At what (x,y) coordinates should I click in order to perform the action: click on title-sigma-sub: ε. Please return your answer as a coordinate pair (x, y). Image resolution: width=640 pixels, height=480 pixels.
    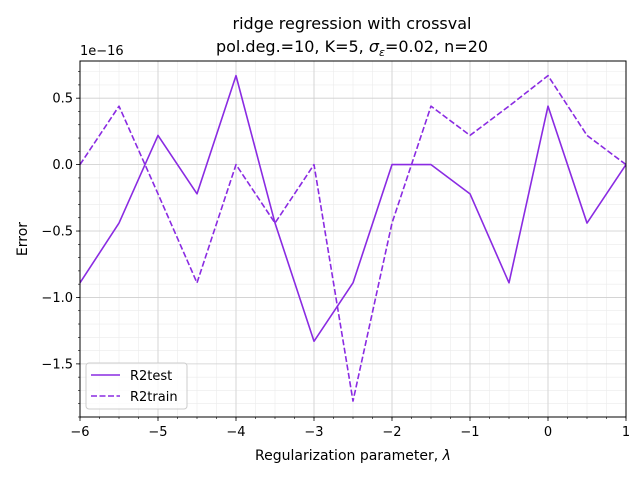
    Looking at the image, I should click on (382, 52).